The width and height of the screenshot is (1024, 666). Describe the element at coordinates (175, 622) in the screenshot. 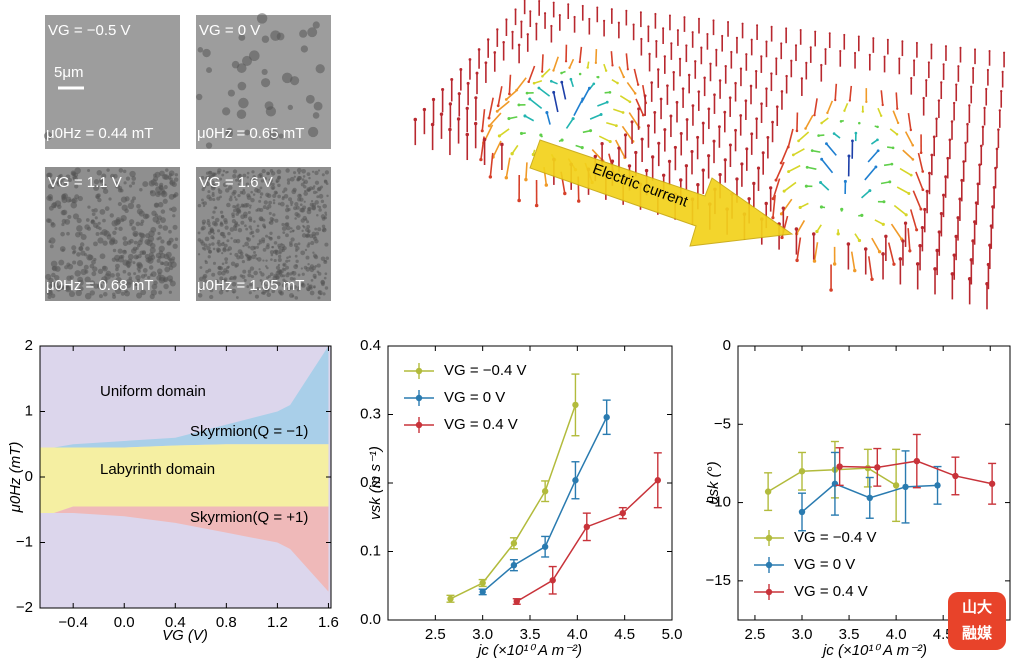

I see `x-tick-label: 0.4` at that location.